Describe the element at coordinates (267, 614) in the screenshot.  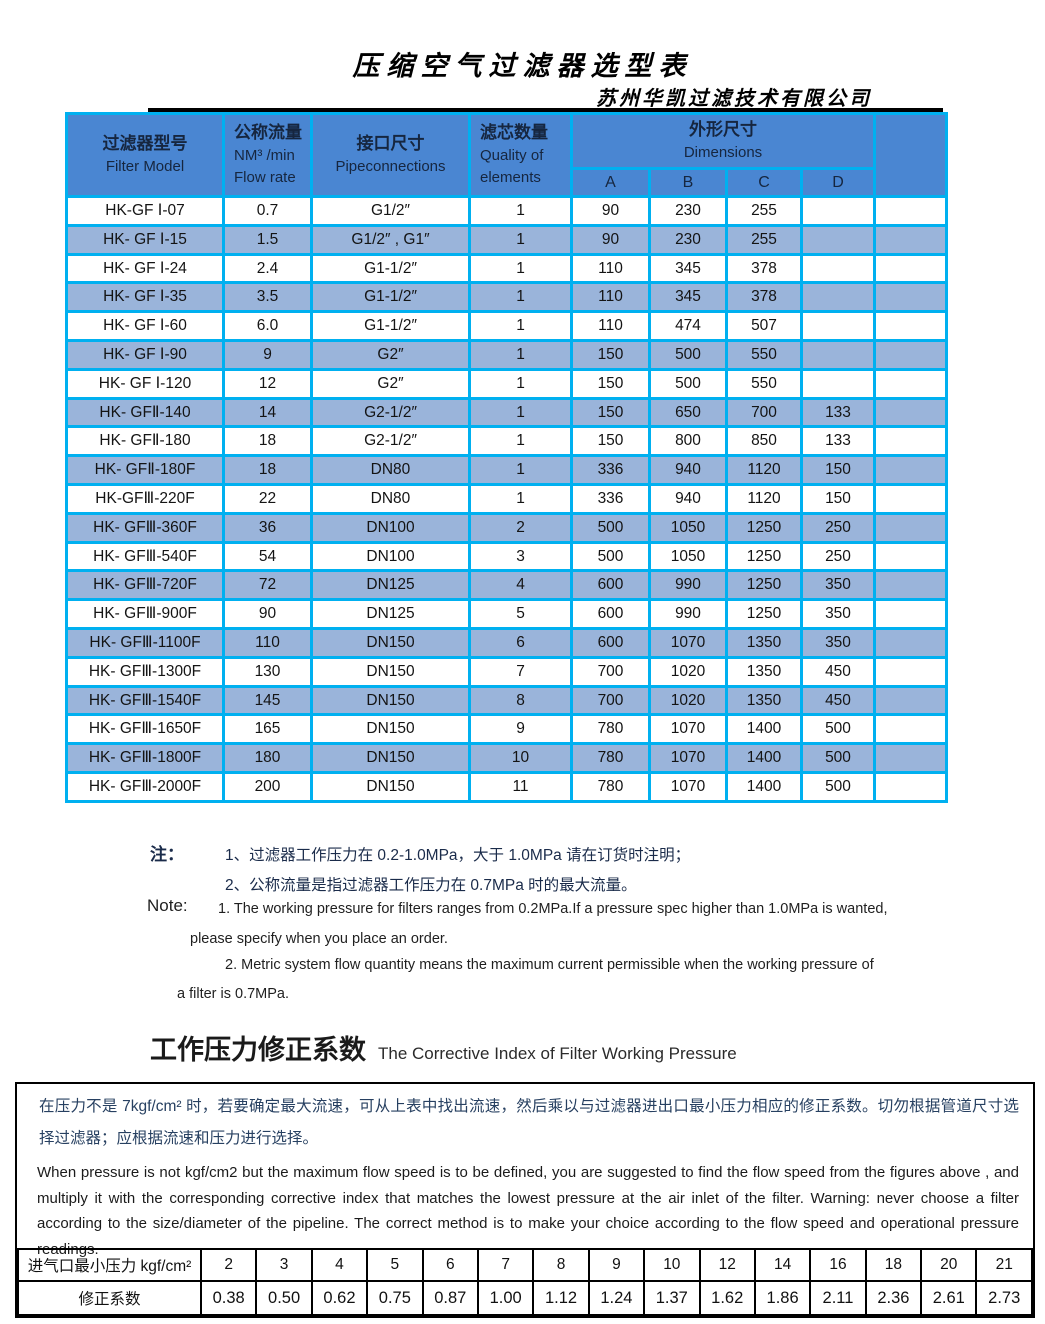
I see `cell-flow: 90` at that location.